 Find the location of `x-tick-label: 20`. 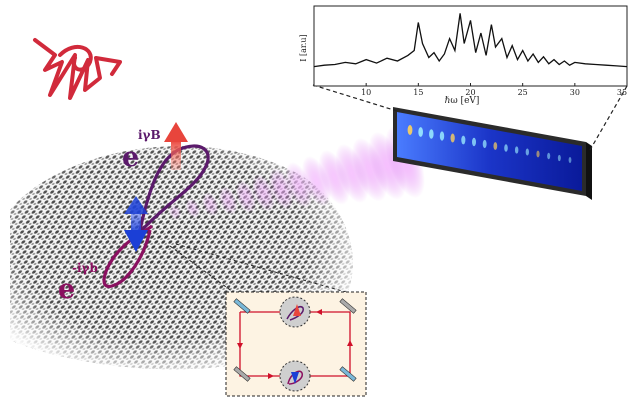

x-tick-label: 20 is located at coordinates (470, 92).